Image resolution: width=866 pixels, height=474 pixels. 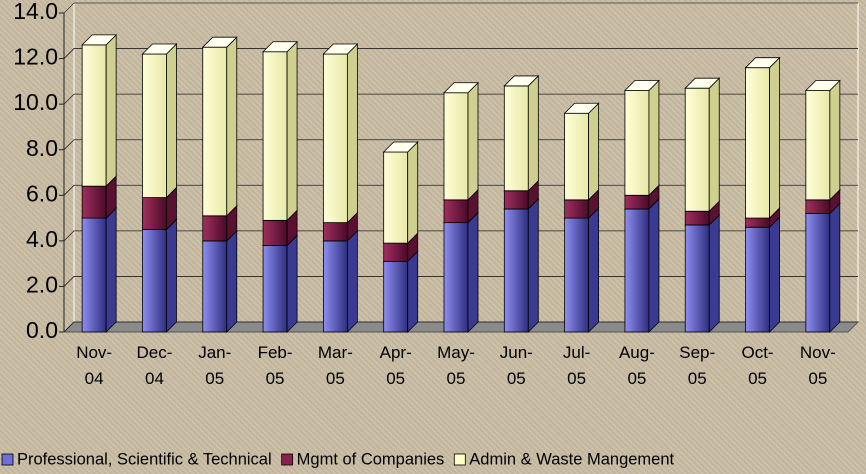 I want to click on x-tick-label: May-05, so click(x=456, y=365).